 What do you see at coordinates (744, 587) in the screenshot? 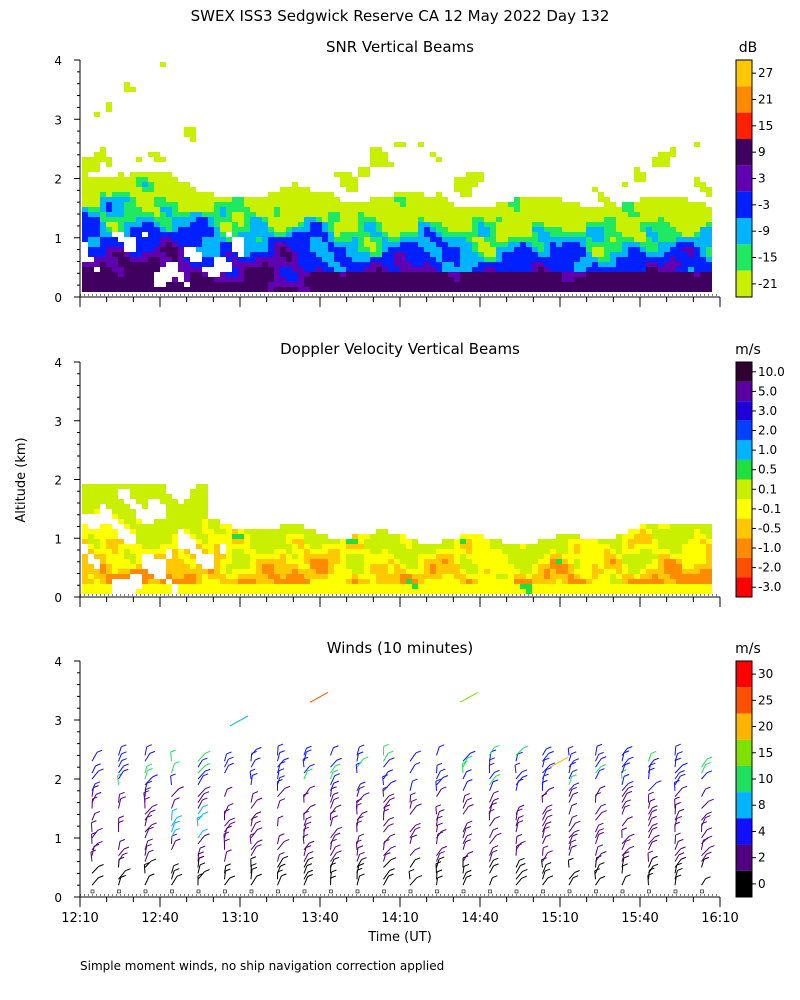
I see `colorbar-swatch` at bounding box center [744, 587].